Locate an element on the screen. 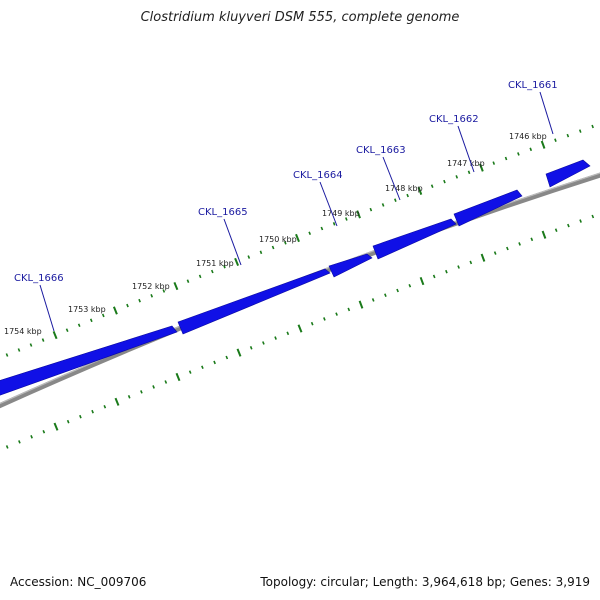 The image size is (600, 600). gene-label: CKL_1661 is located at coordinates (533, 85).